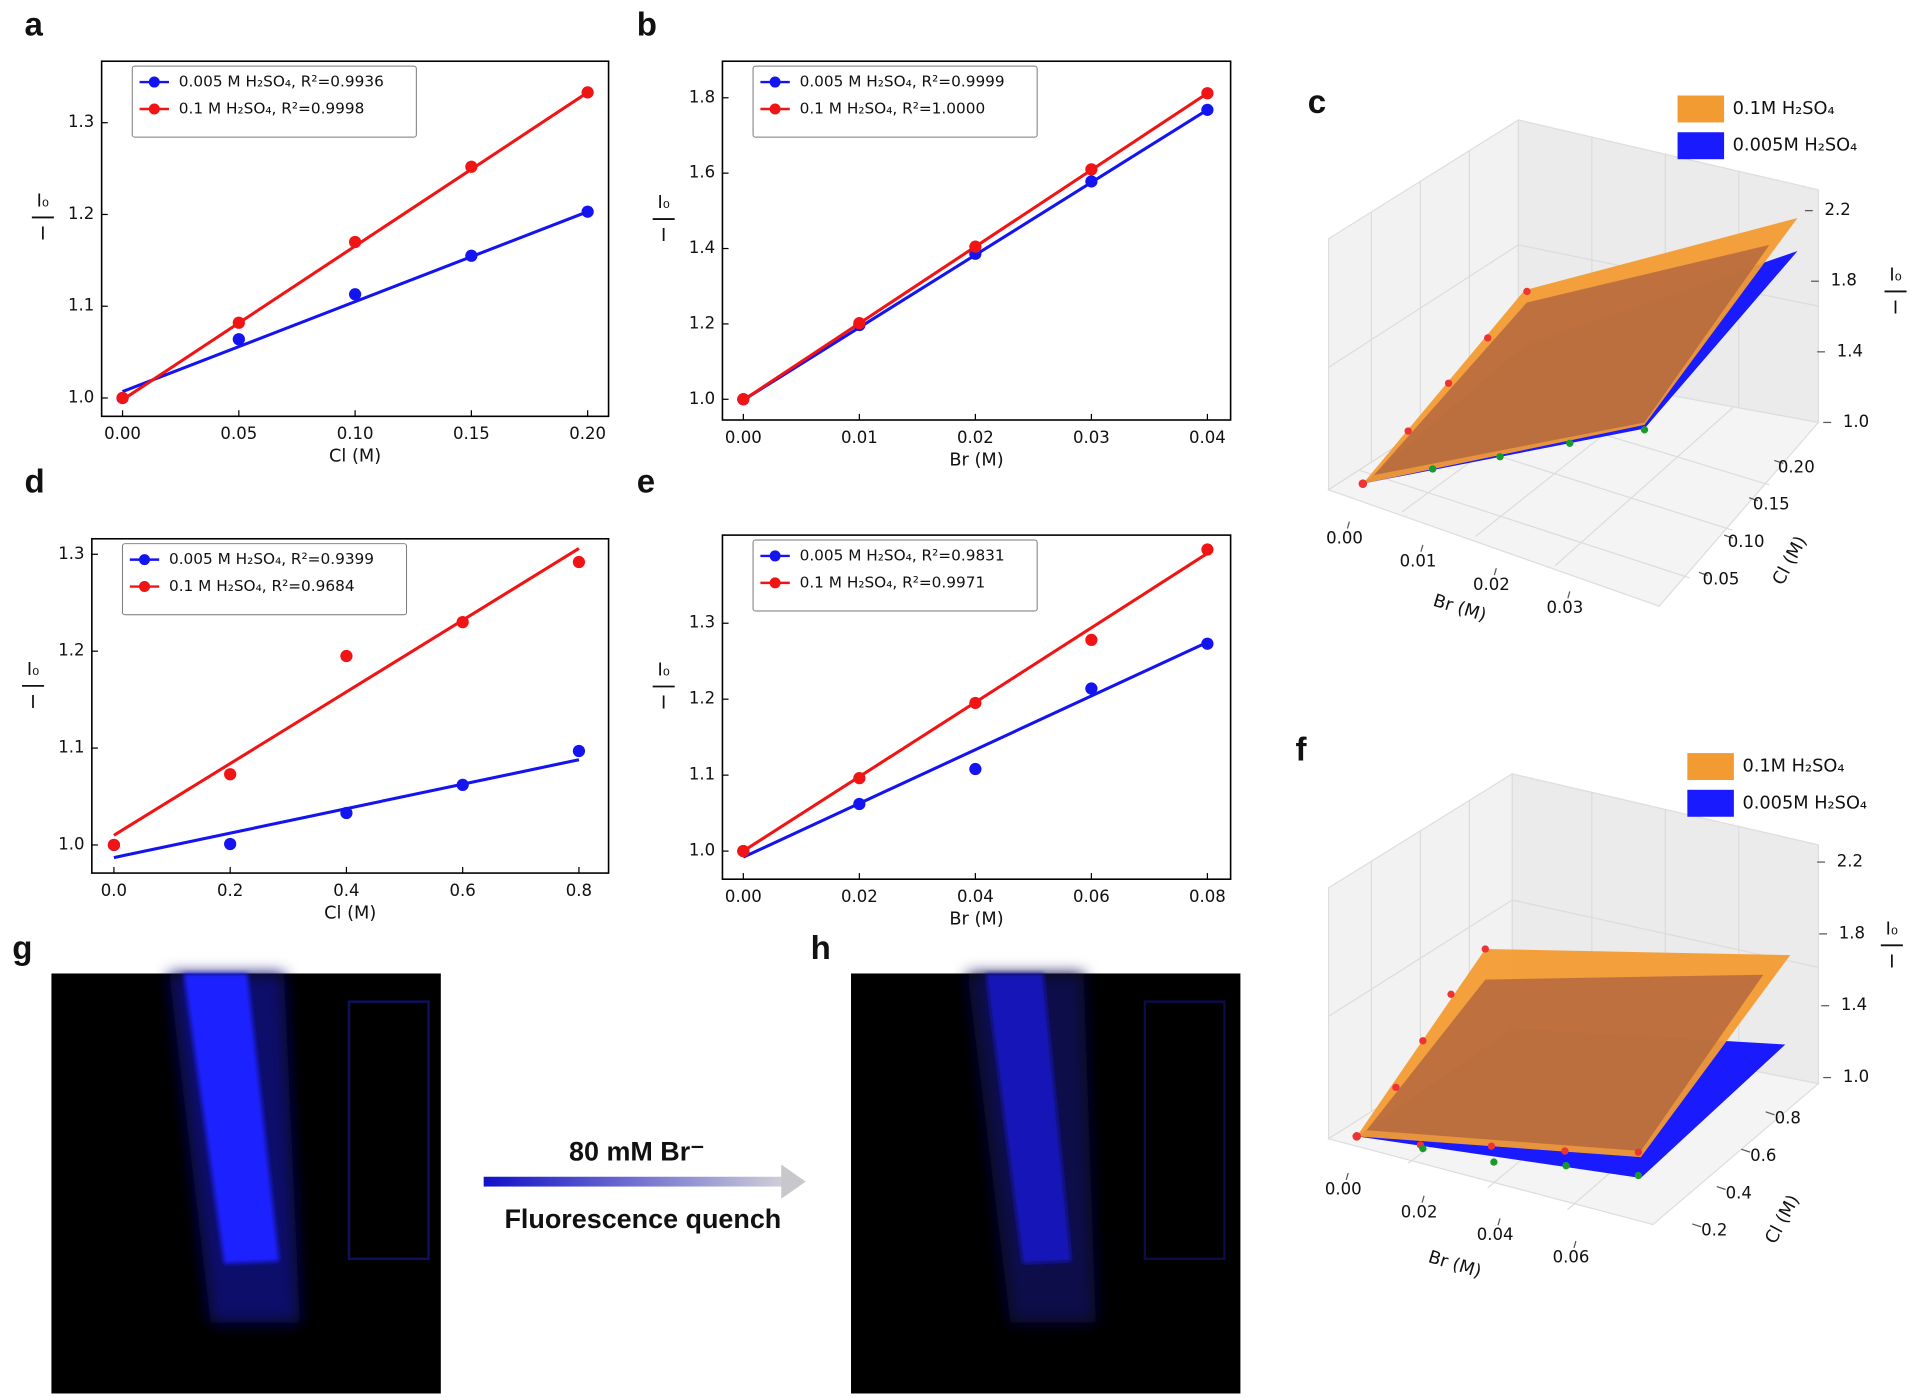  What do you see at coordinates (1714, 1230) in the screenshot?
I see `y-tick-label: 0.2` at bounding box center [1714, 1230].